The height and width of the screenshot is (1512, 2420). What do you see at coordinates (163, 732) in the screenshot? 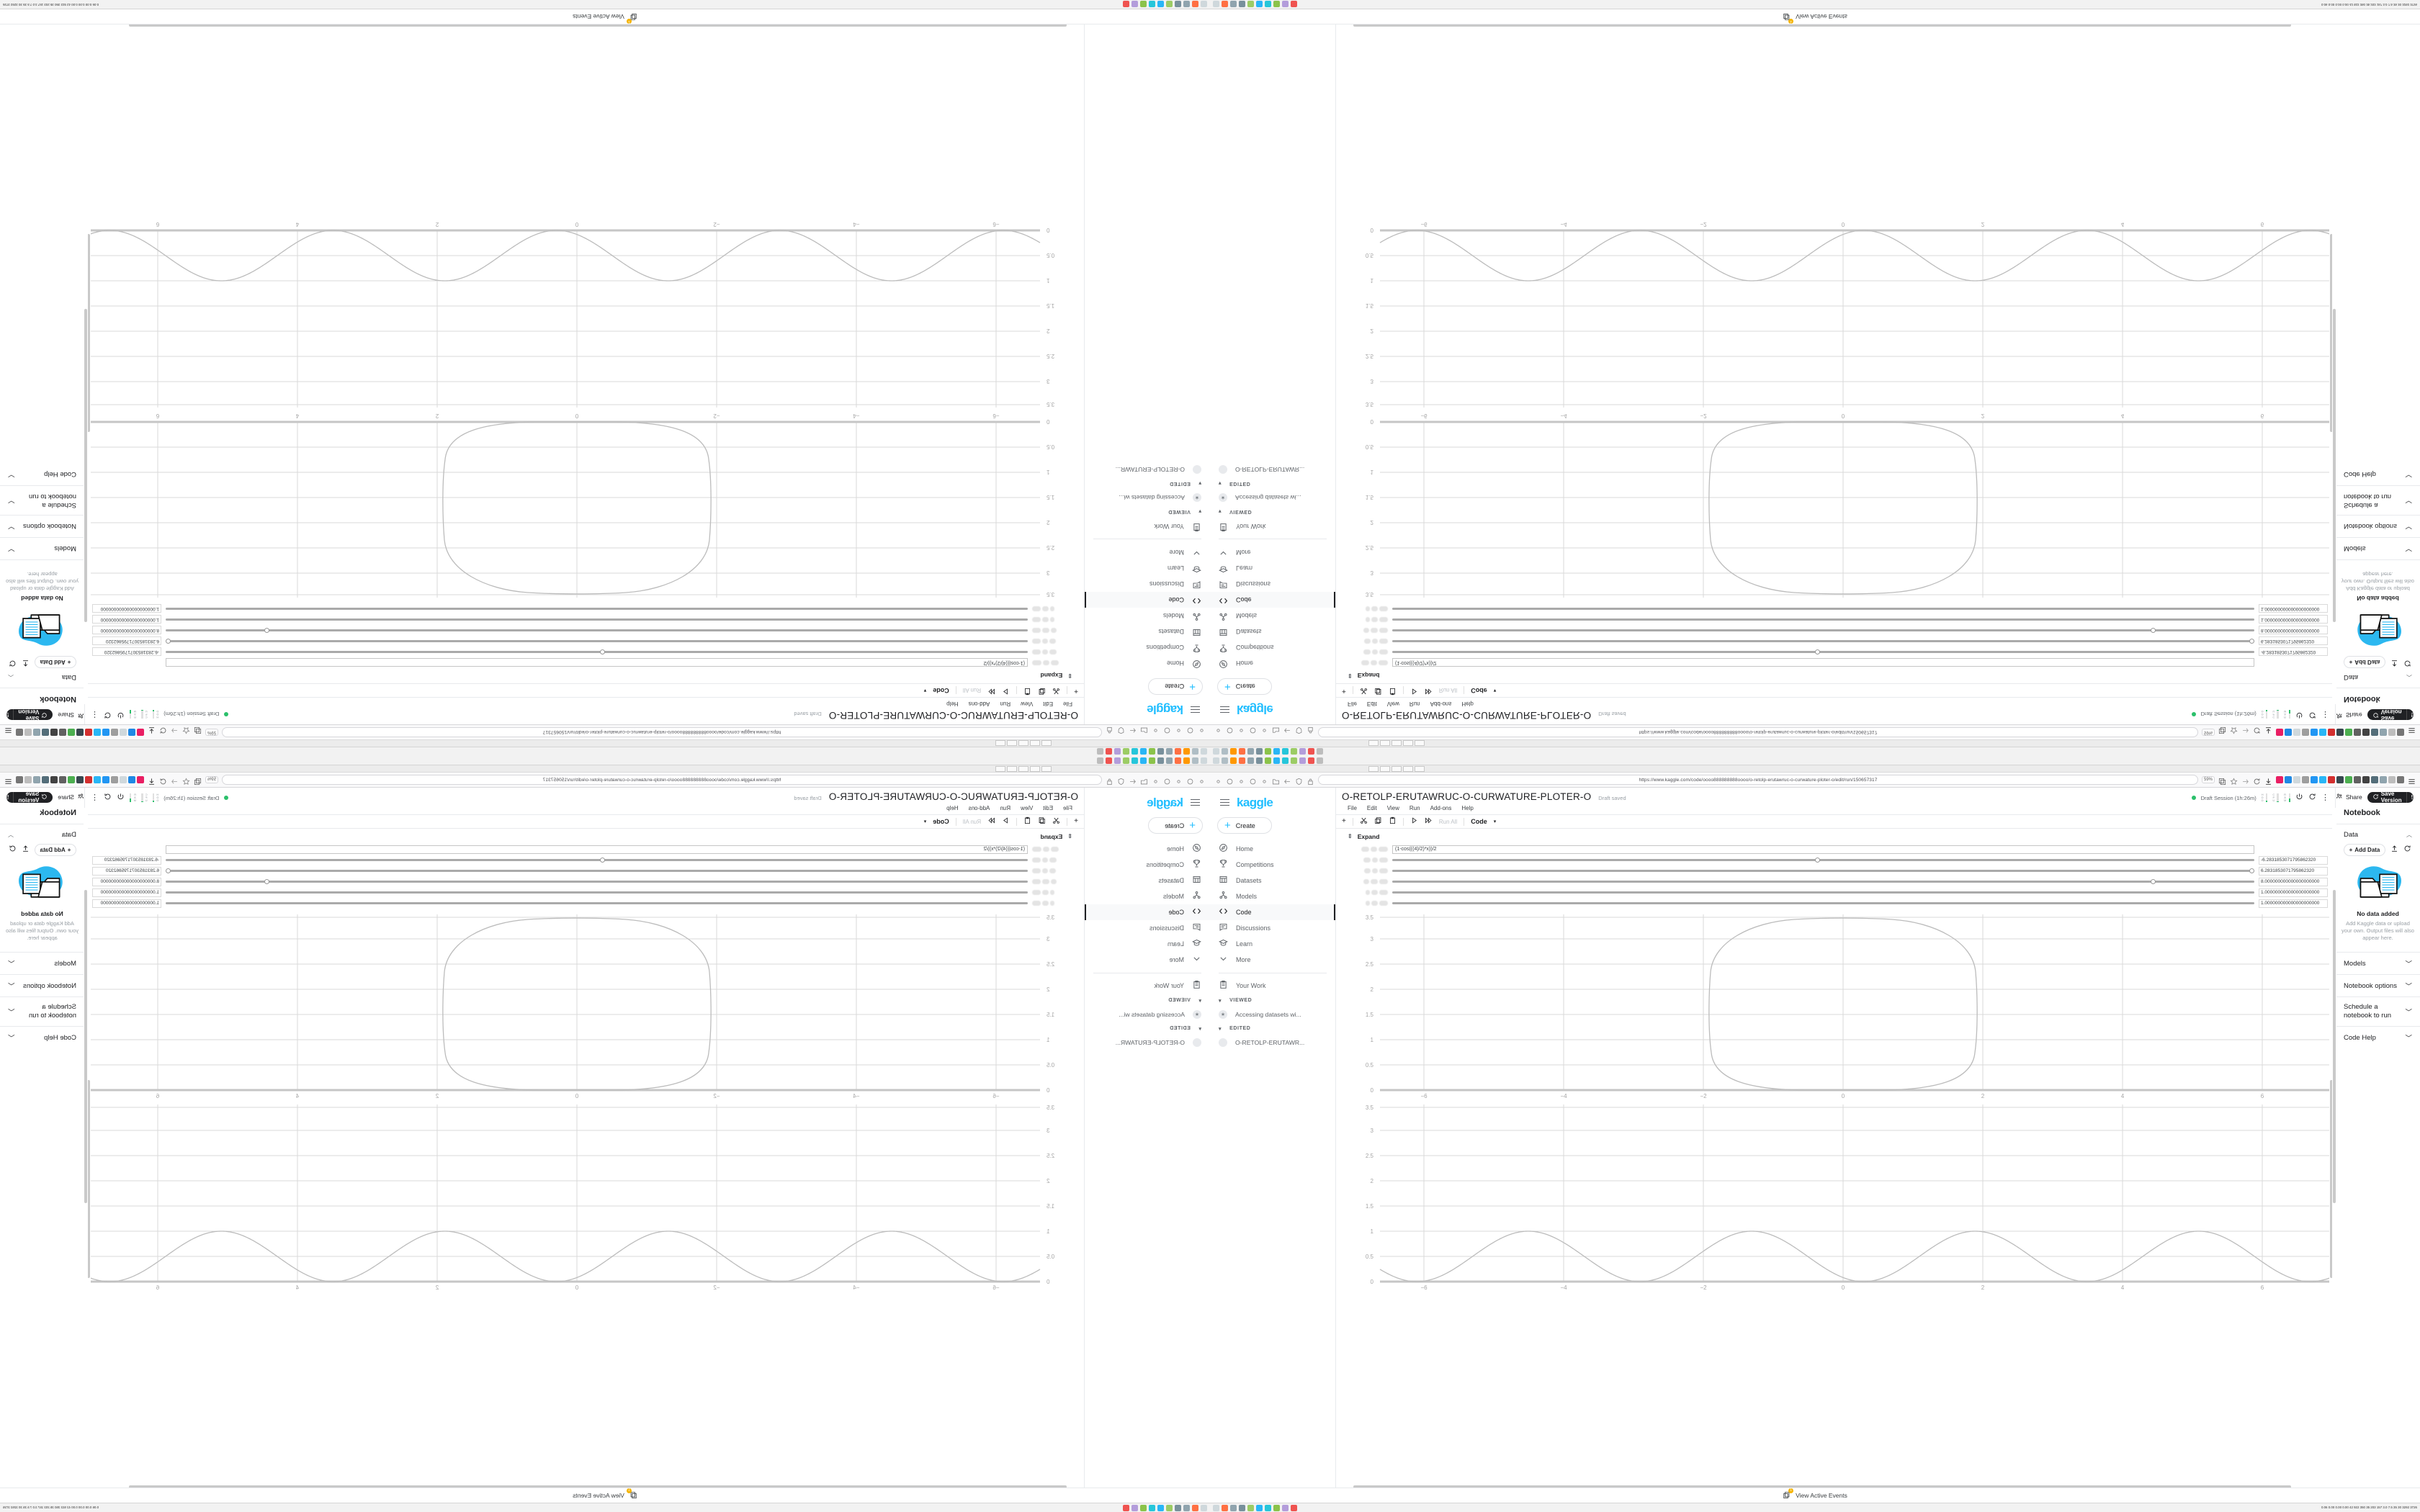
I see `reload-icon` at bounding box center [163, 732].